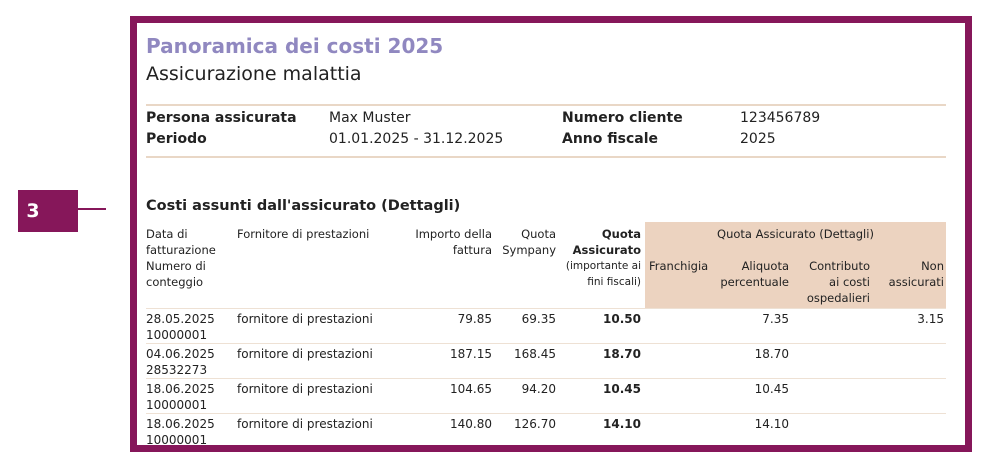  What do you see at coordinates (622, 319) in the screenshot?
I see `cell: 10.50` at bounding box center [622, 319].